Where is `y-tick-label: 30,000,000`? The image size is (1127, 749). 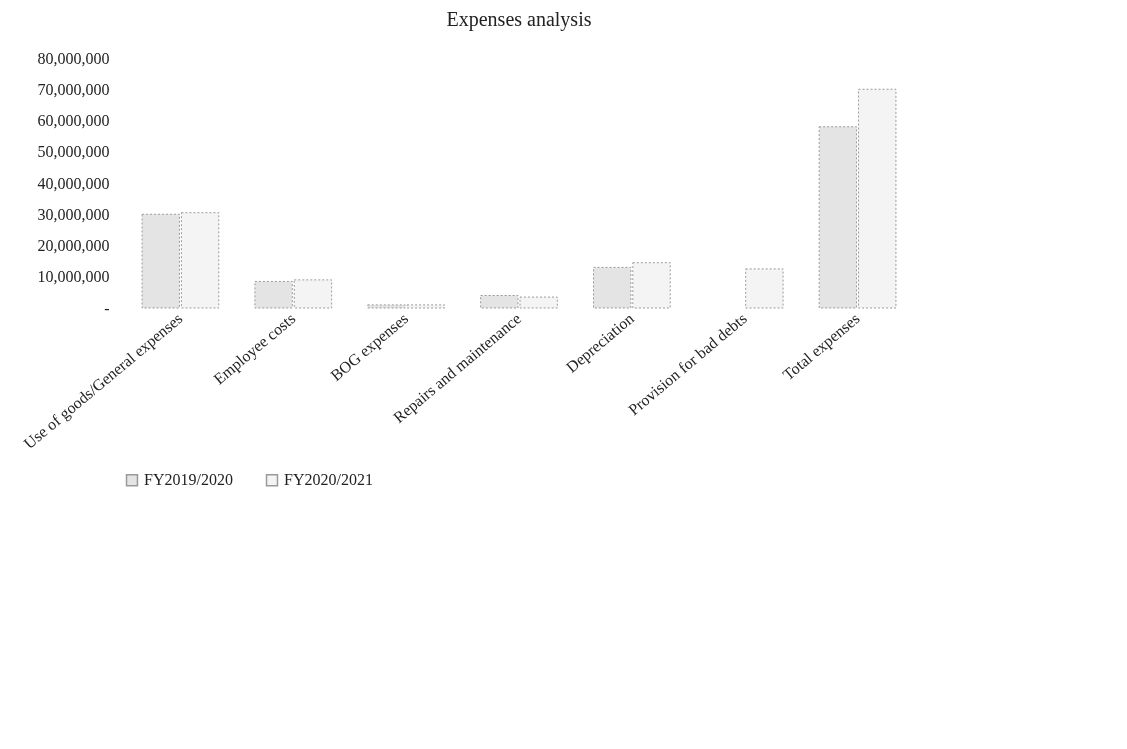
y-tick-label: 30,000,000 is located at coordinates (73, 214).